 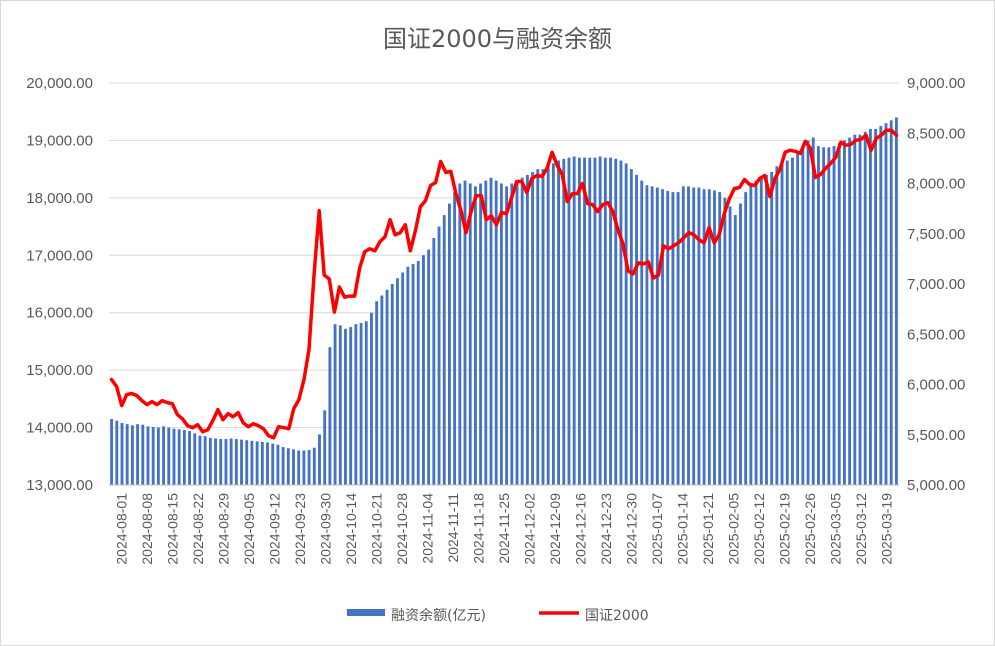 What do you see at coordinates (59, 370) in the screenshot?
I see `left-axis-tick-label: 15,000.00` at bounding box center [59, 370].